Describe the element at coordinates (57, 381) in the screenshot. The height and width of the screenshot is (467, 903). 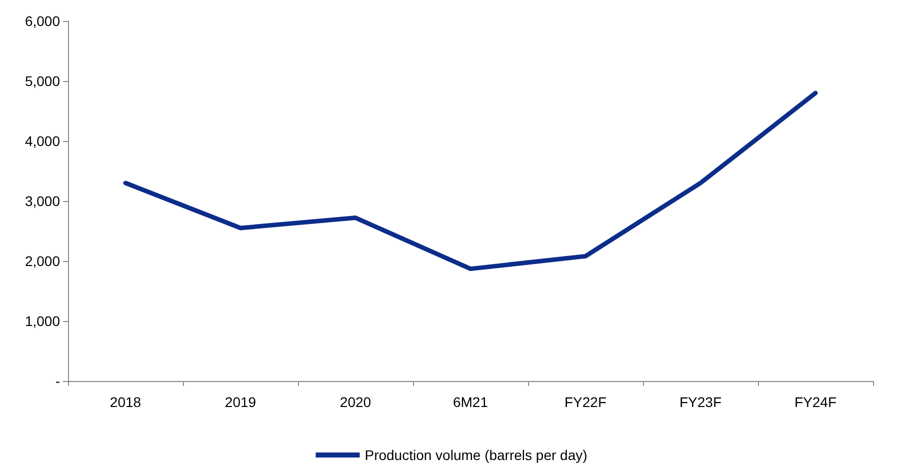
I see `y-tick-label: -` at that location.